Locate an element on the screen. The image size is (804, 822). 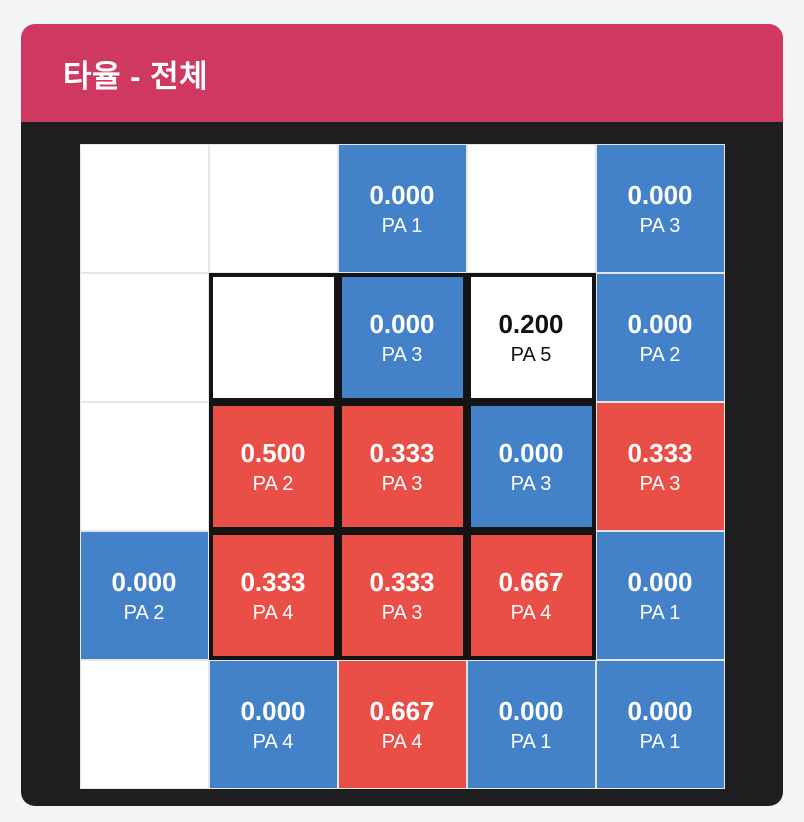
heatmap-cell-r4c1: 0.000 PA 2 is located at coordinates (144, 595).